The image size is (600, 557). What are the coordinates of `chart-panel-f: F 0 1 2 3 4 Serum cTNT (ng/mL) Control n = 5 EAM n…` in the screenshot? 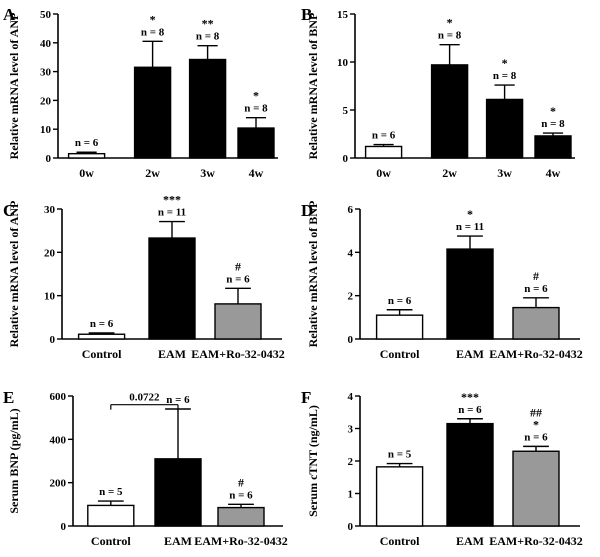 It's located at (442, 468).